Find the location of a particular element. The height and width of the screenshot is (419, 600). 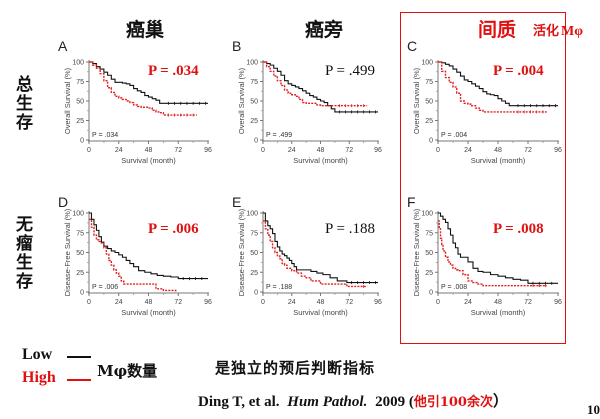

panel-f-y-axis-label: Disease-Free Survival (%) is located at coordinates (416, 252).